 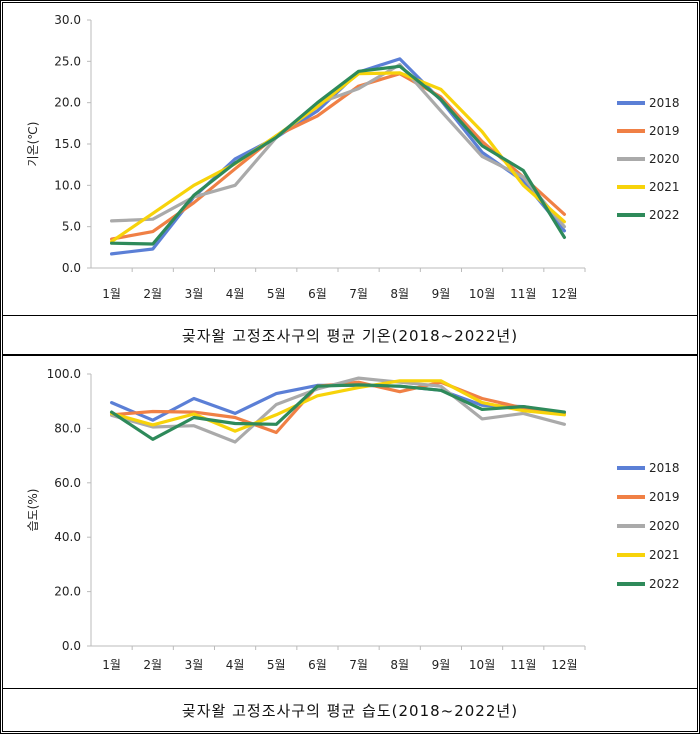 I want to click on y-tick-label: 30.0, so click(x=67, y=20).